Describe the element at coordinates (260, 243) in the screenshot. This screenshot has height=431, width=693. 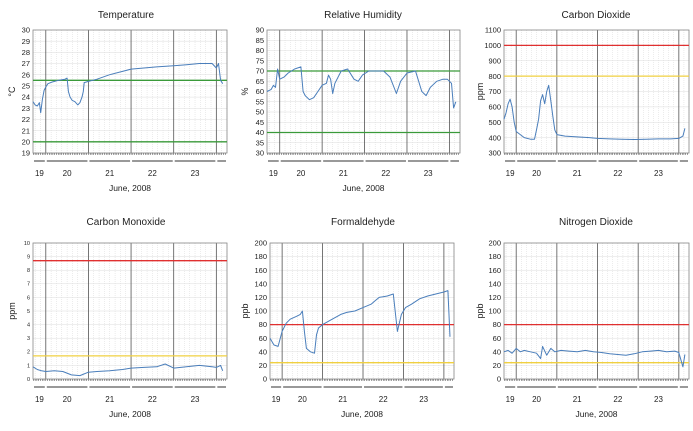
I see `y-tick-label: 200` at that location.